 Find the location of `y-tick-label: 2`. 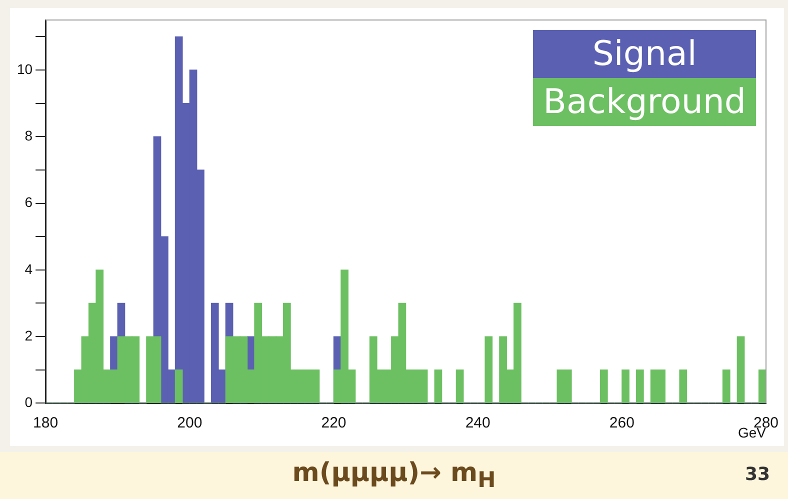

y-tick-label: 2 is located at coordinates (28, 335).